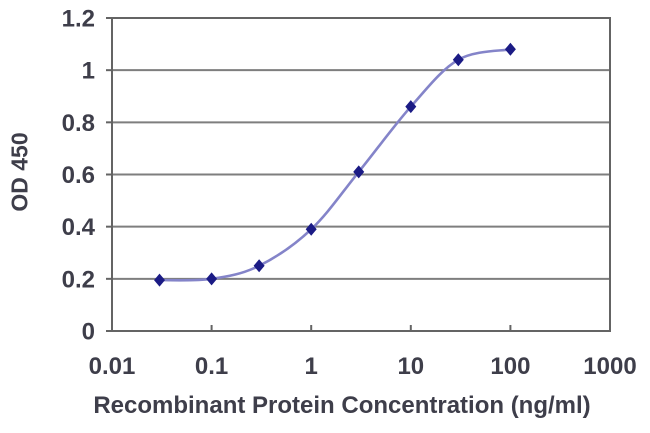 The image size is (650, 433). Describe the element at coordinates (88, 71) in the screenshot. I see `y-tick-label: 1` at that location.